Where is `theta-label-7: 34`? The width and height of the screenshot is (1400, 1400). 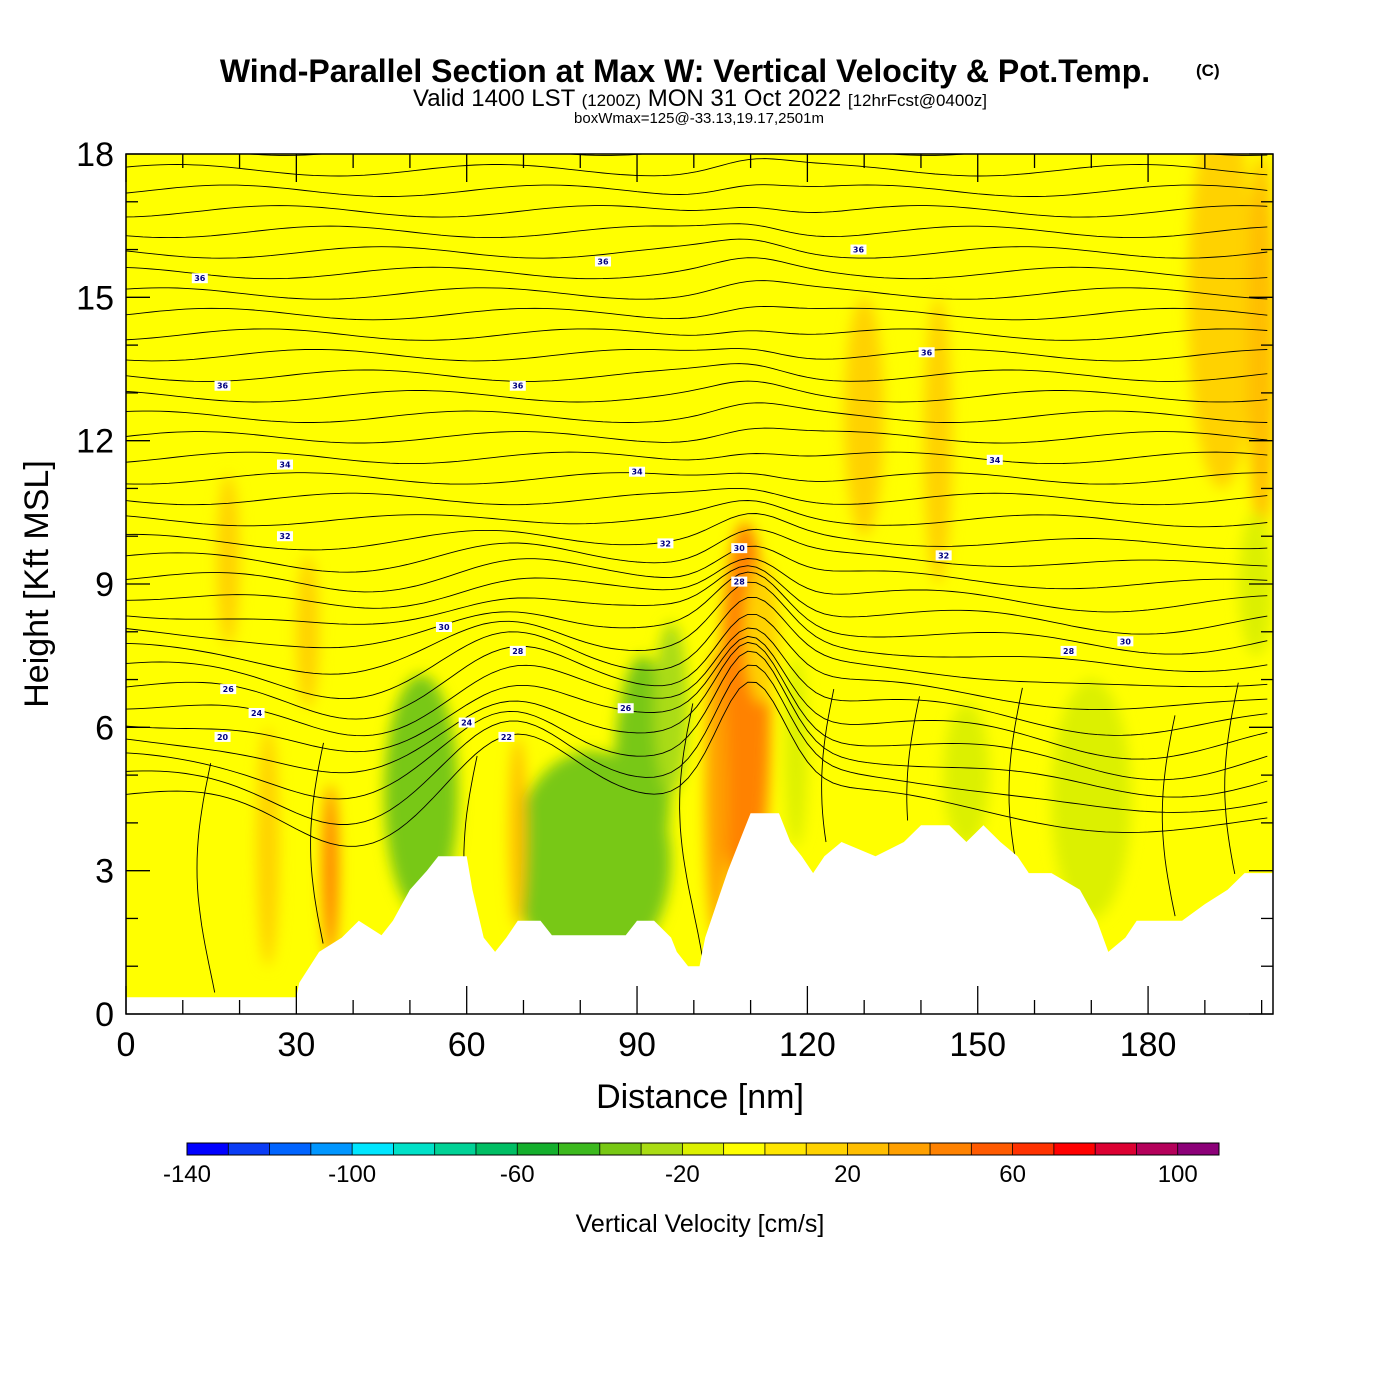
theta-label-7: 34 is located at coordinates (637, 472).